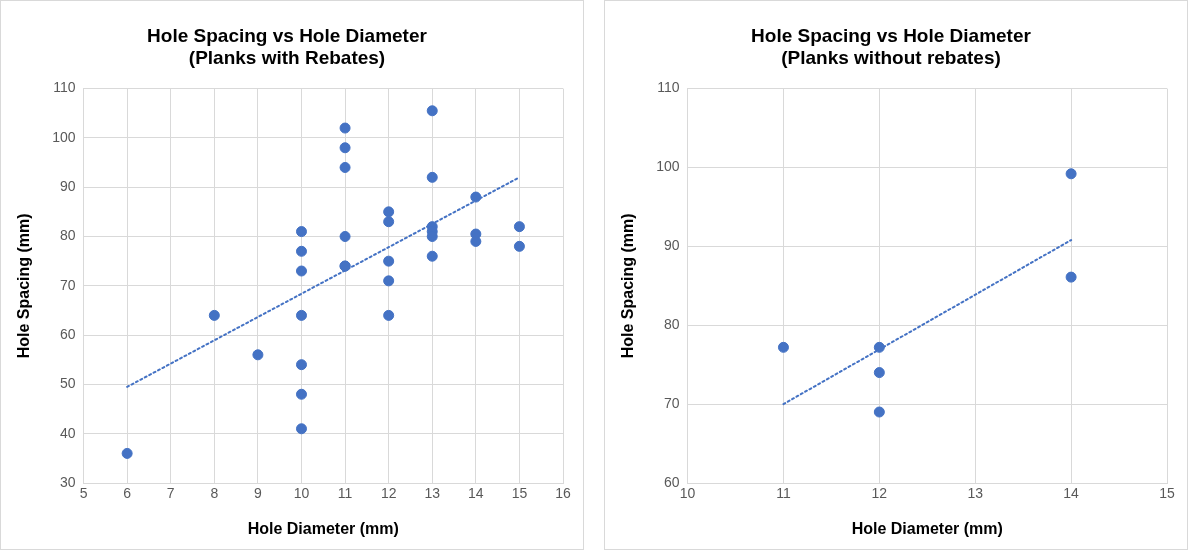 This screenshot has width=1195, height=552. What do you see at coordinates (214, 493) in the screenshot?
I see `x-tick-label: 8` at bounding box center [214, 493].